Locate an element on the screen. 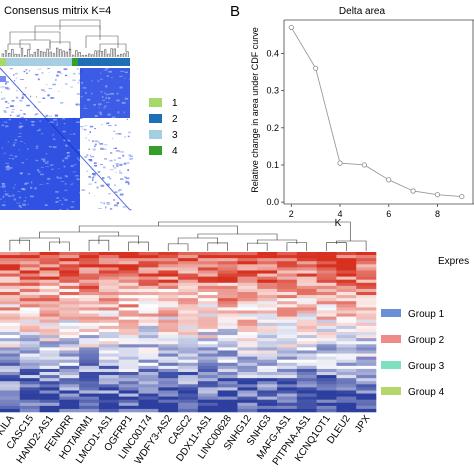 The width and height of the screenshot is (474, 474). y-tick-label: 0.4 is located at coordinates (272, 53).